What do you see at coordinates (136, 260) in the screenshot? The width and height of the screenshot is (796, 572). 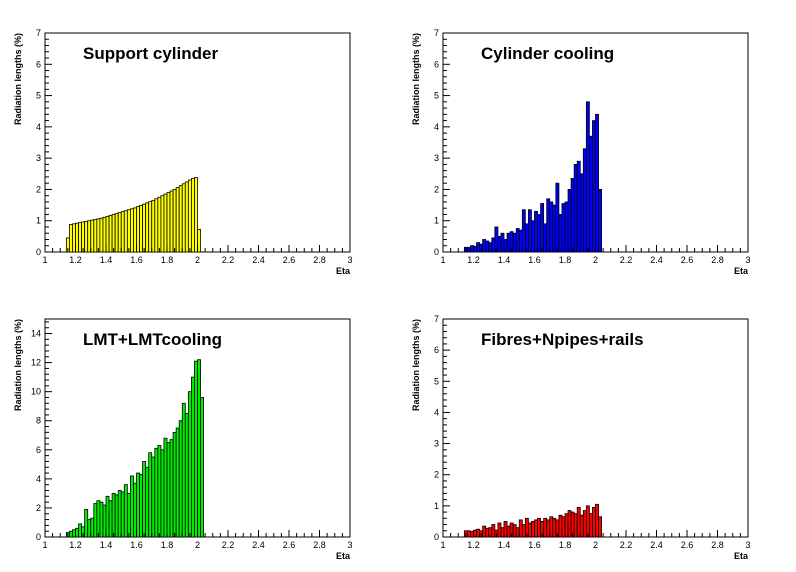 I see `x-tick-label: 1.6` at bounding box center [136, 260].